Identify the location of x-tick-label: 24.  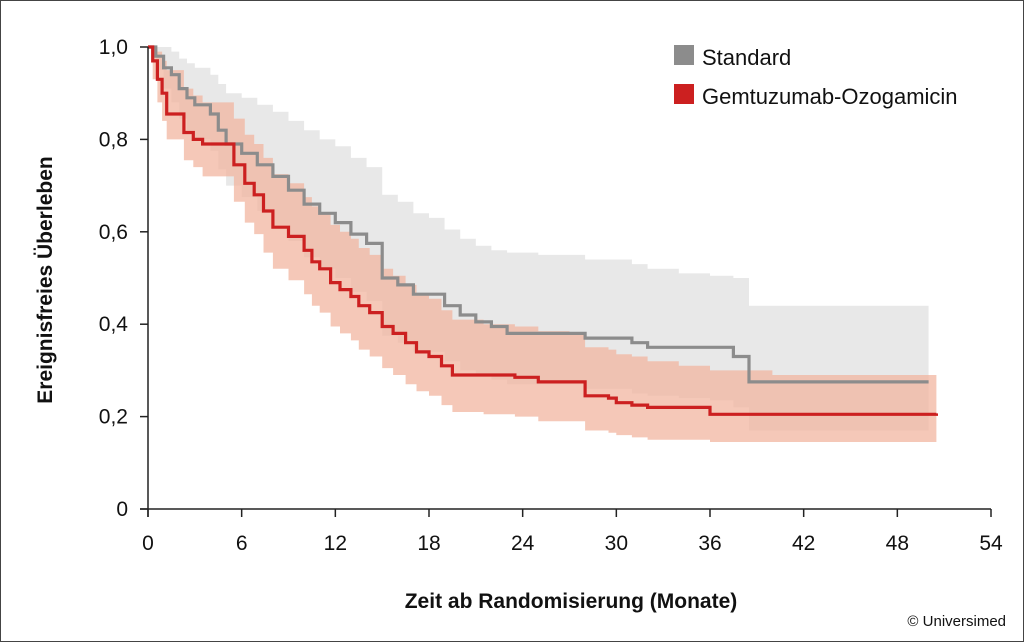
(523, 543).